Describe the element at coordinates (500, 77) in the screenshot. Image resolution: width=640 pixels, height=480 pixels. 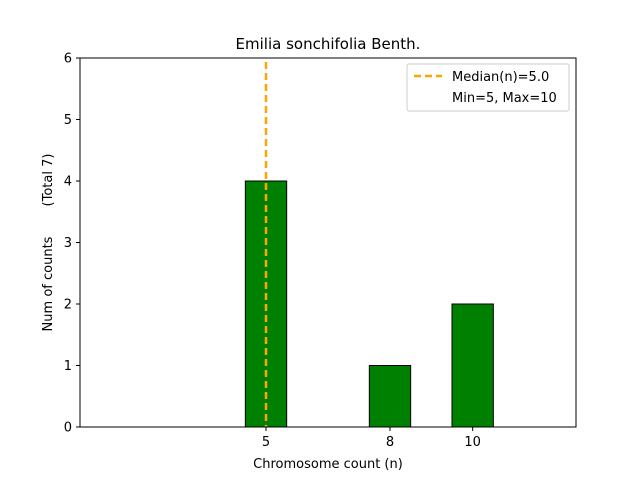
I see `legend-median-label: Median(n)=5.0` at that location.